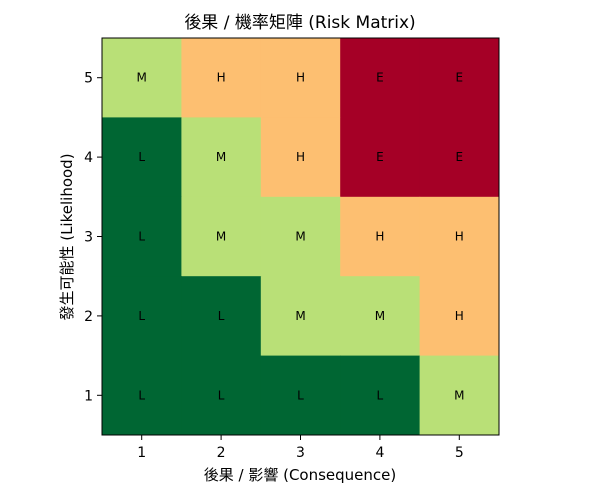 The width and height of the screenshot is (600, 500). I want to click on y-tick-label: 4, so click(88, 158).